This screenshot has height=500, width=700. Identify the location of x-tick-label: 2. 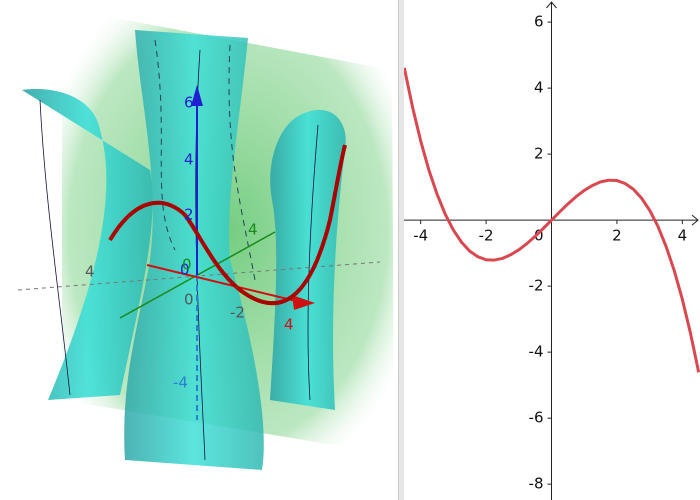
(617, 236).